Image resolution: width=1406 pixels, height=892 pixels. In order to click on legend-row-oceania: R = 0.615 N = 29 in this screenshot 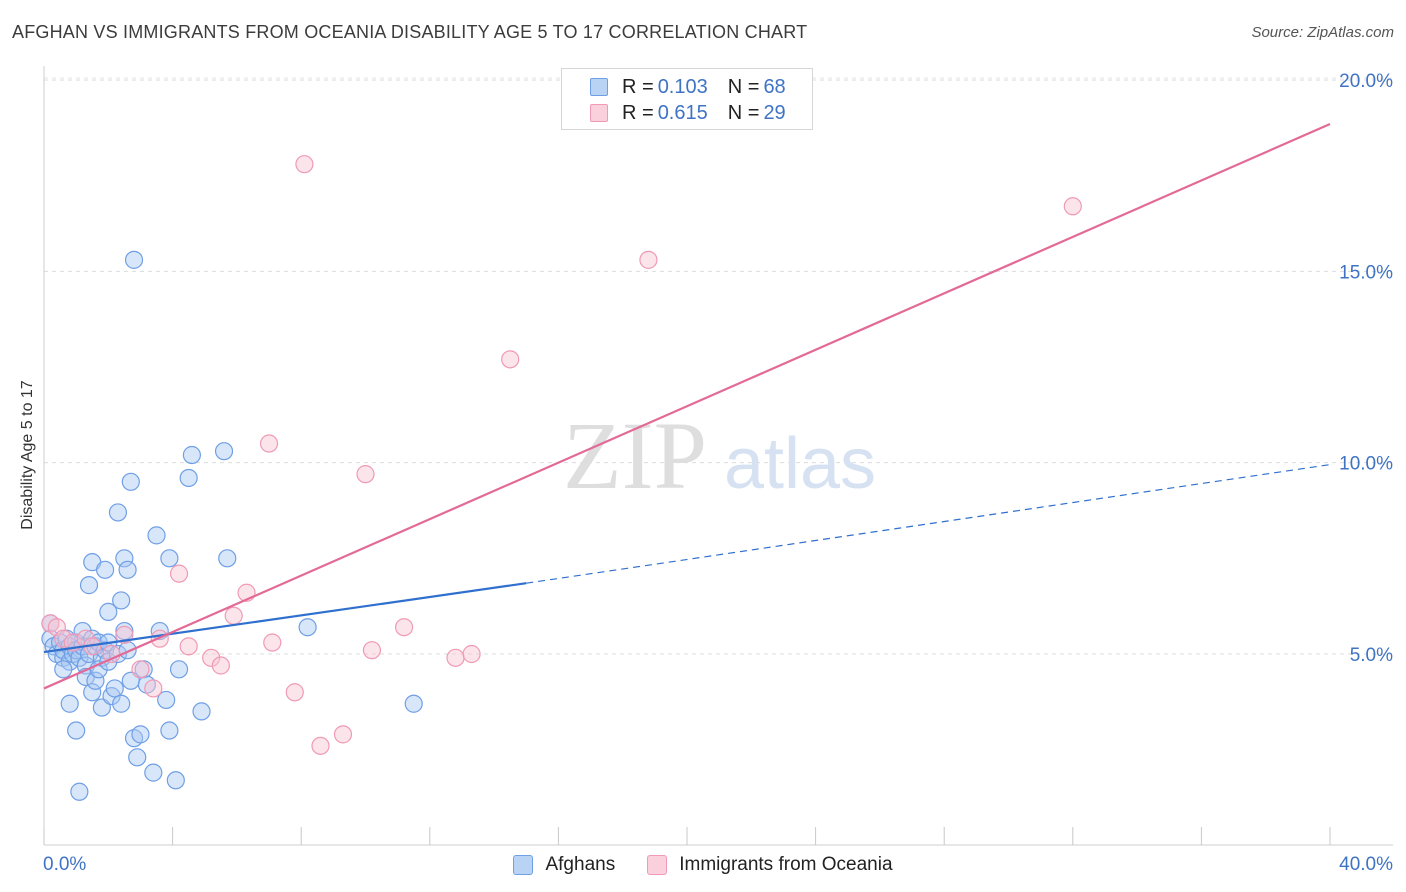, I will do `click(688, 113)`.